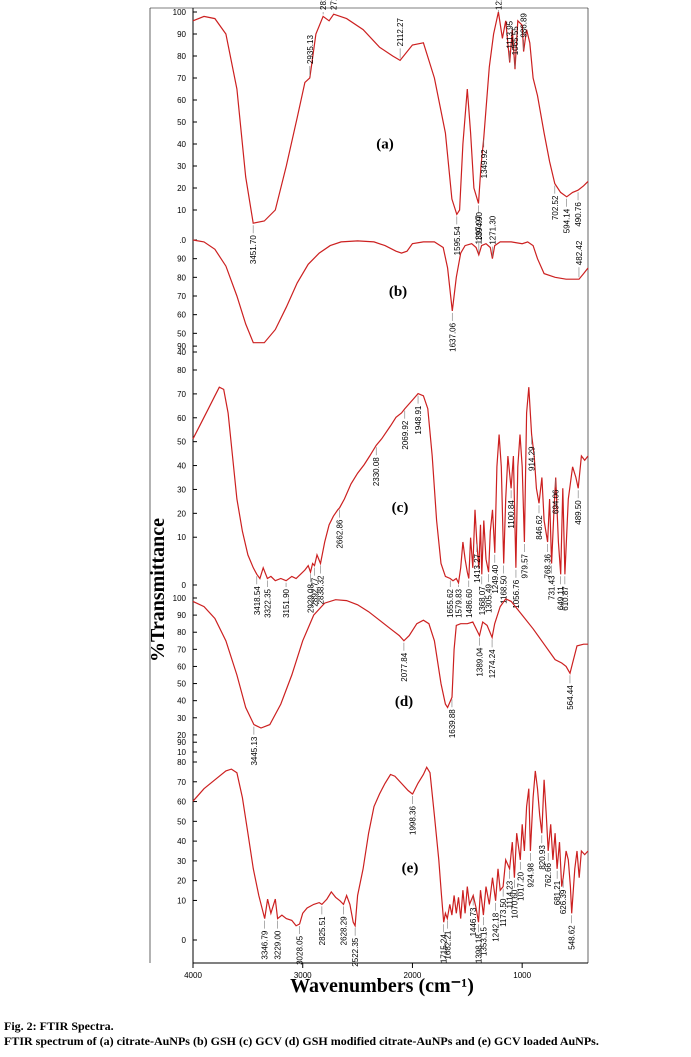 This screenshot has height=1057, width=691. What do you see at coordinates (286, 602) in the screenshot?
I see `peak-label: 3151.90` at bounding box center [286, 602].